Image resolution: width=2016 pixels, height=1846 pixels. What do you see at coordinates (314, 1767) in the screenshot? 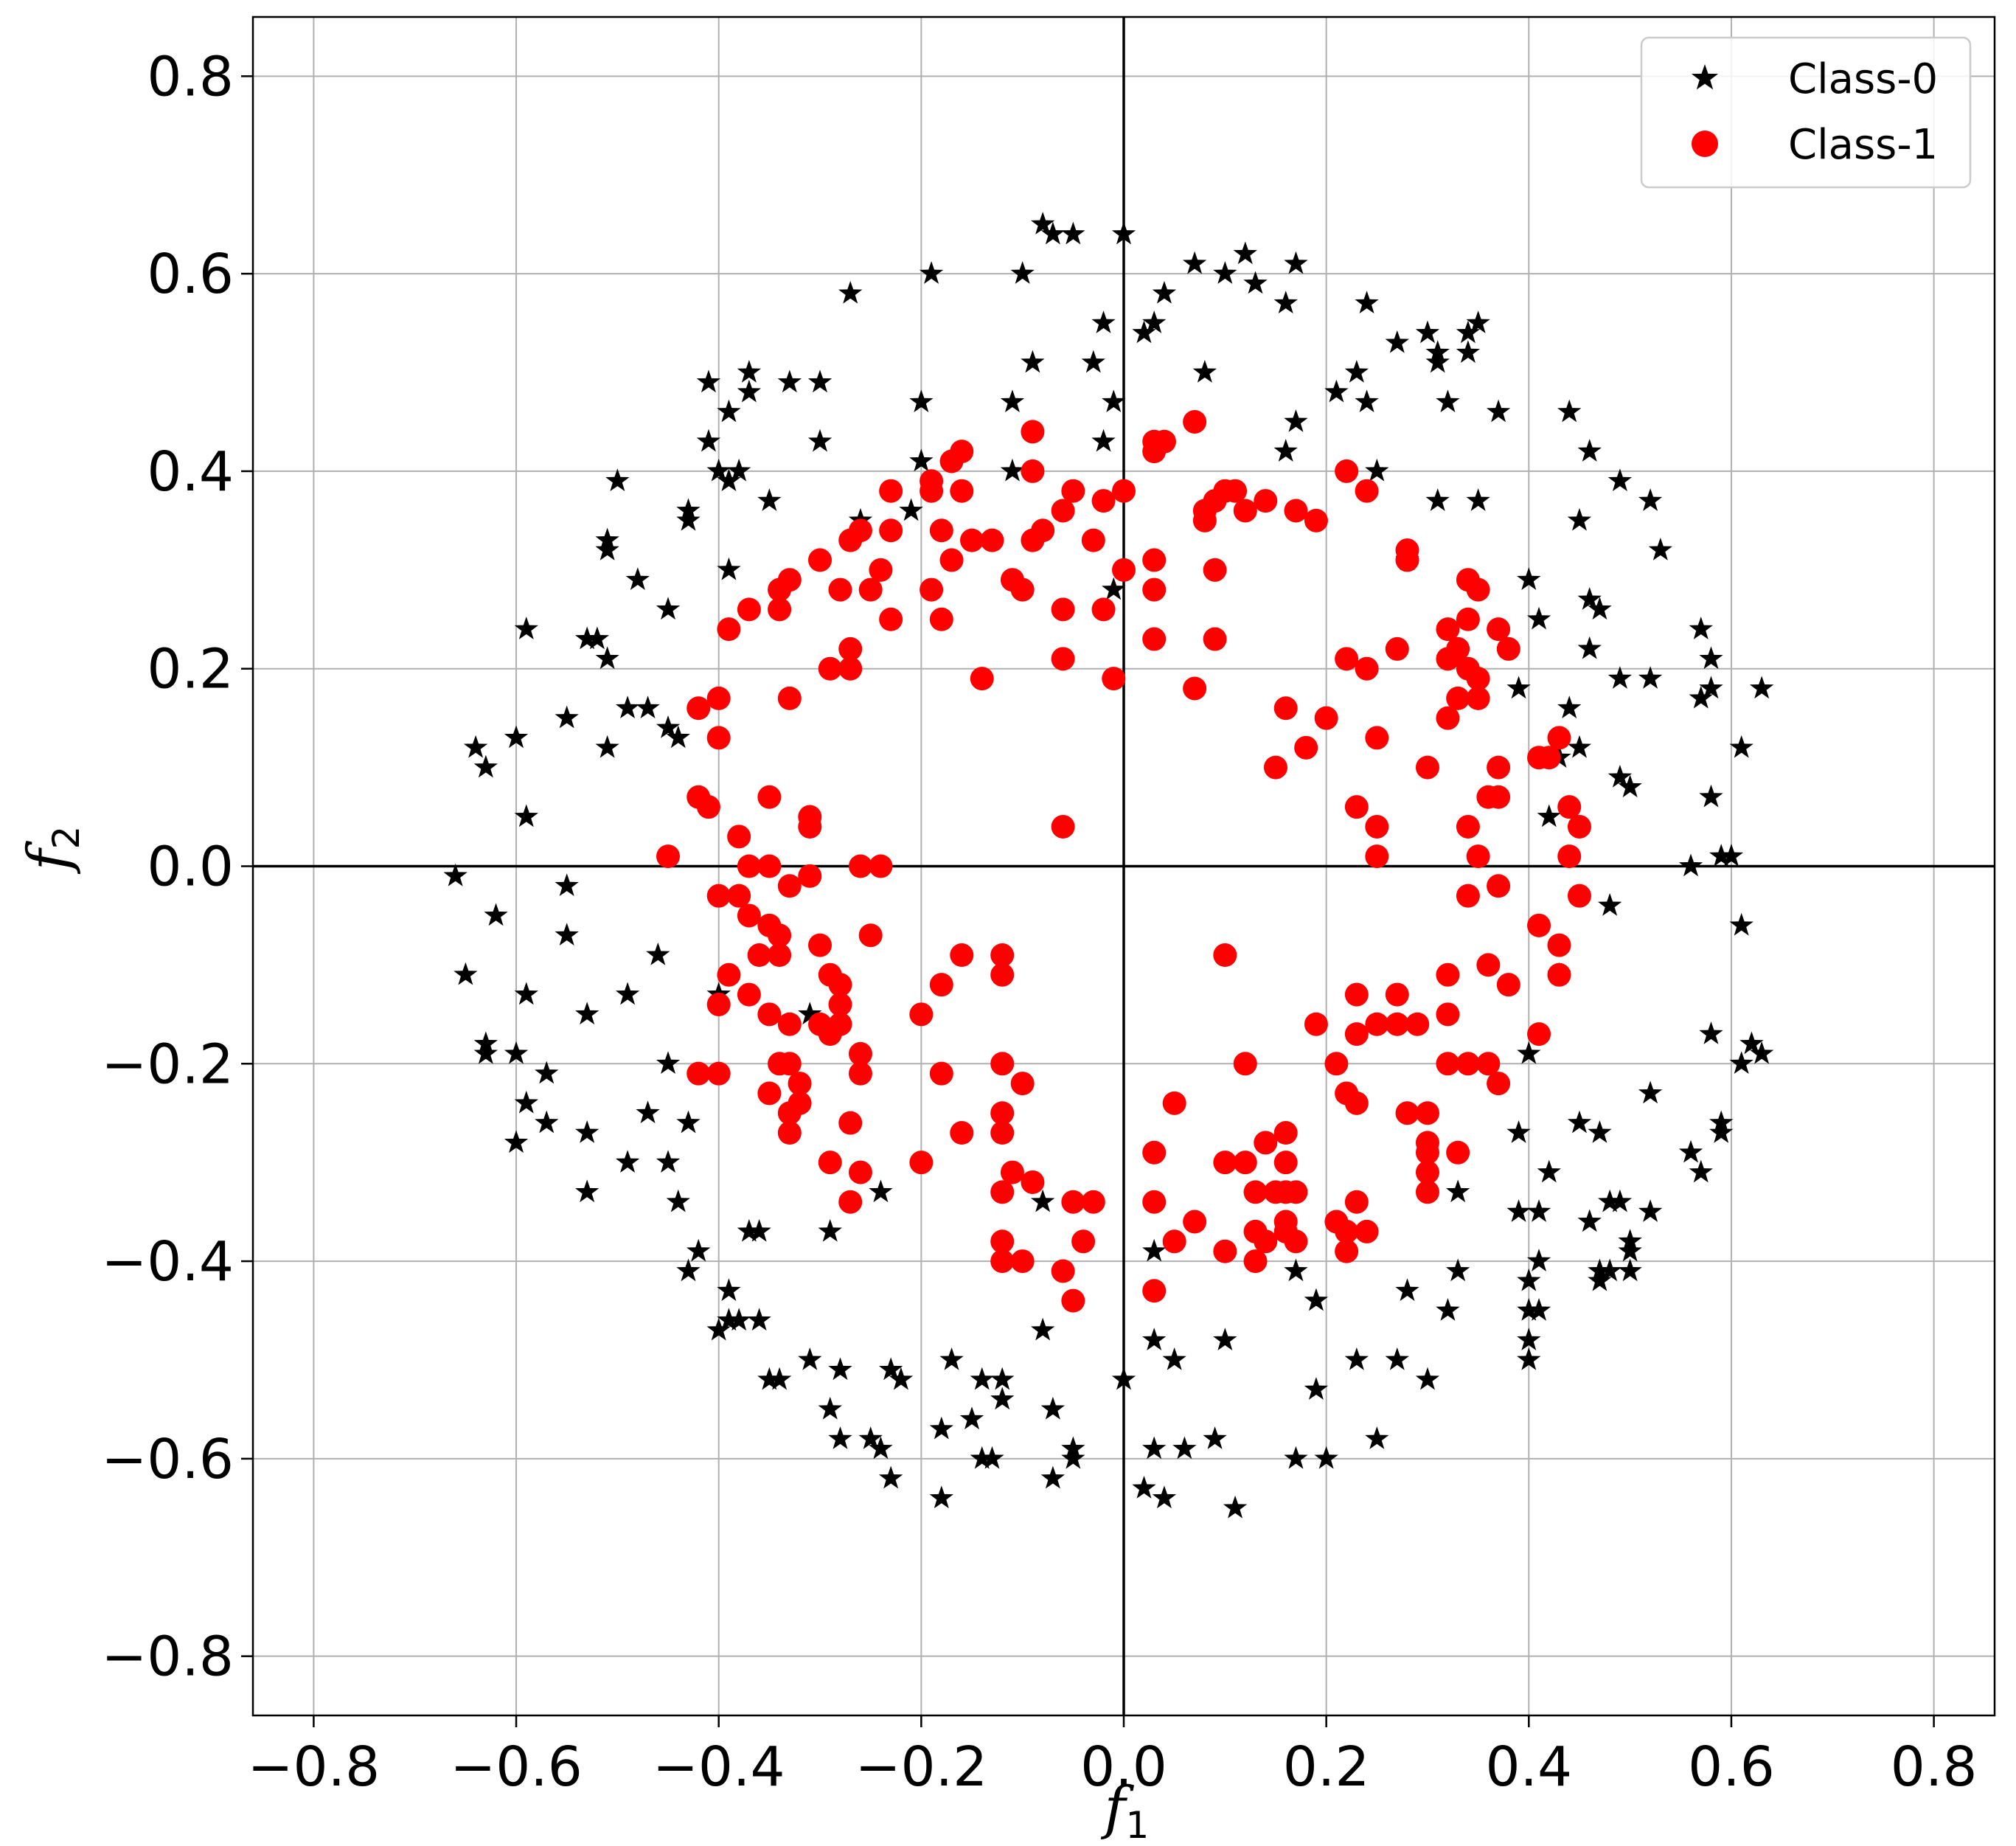
I see `x-tick-label: −0.8` at bounding box center [314, 1767].